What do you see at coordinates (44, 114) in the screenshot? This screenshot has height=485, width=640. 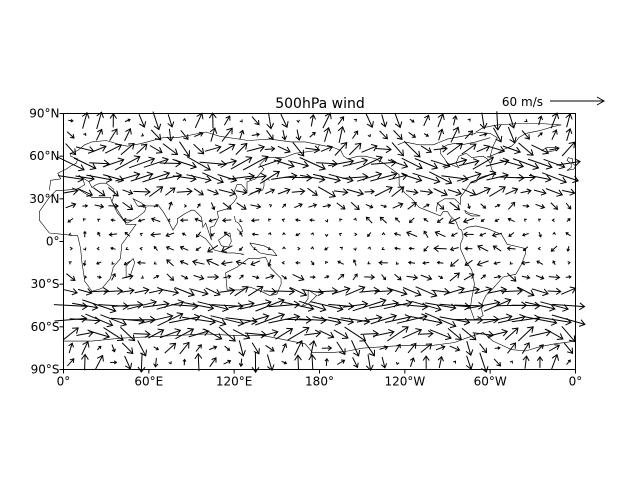 I see `y-tick-label: 90°N` at bounding box center [44, 114].